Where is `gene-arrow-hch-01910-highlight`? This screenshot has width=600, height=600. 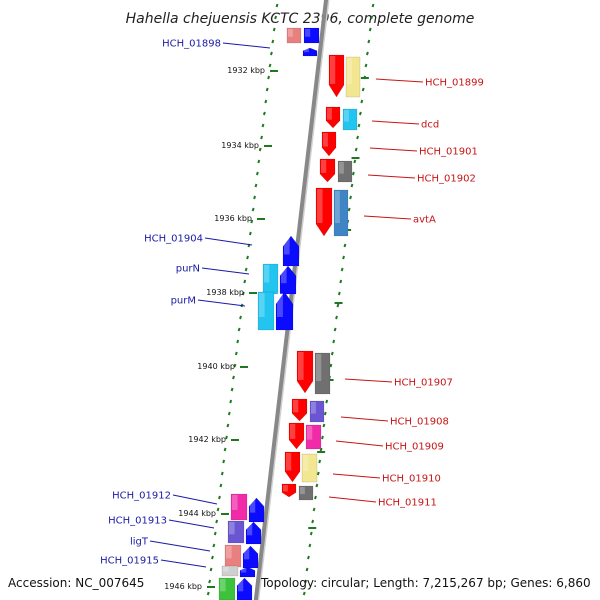 gene-arrow-hch-01910-highlight is located at coordinates (289, 462).